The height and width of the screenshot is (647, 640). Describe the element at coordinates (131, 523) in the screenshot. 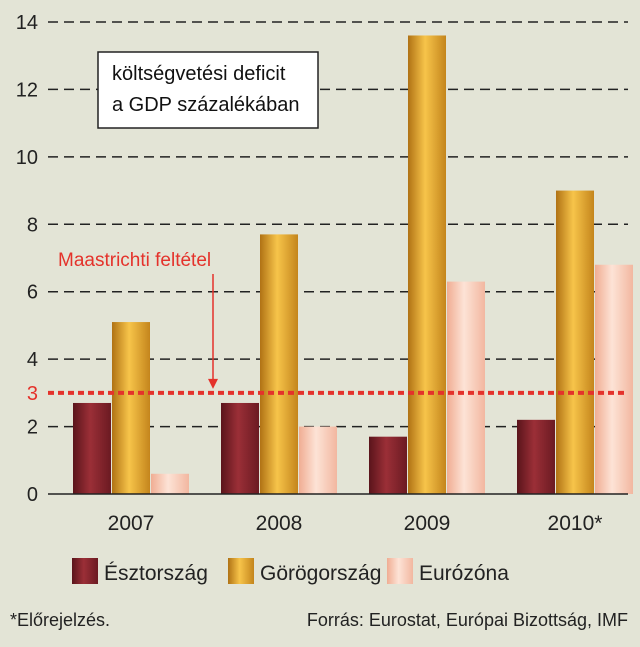

I see `x-tick-label: 2007` at that location.